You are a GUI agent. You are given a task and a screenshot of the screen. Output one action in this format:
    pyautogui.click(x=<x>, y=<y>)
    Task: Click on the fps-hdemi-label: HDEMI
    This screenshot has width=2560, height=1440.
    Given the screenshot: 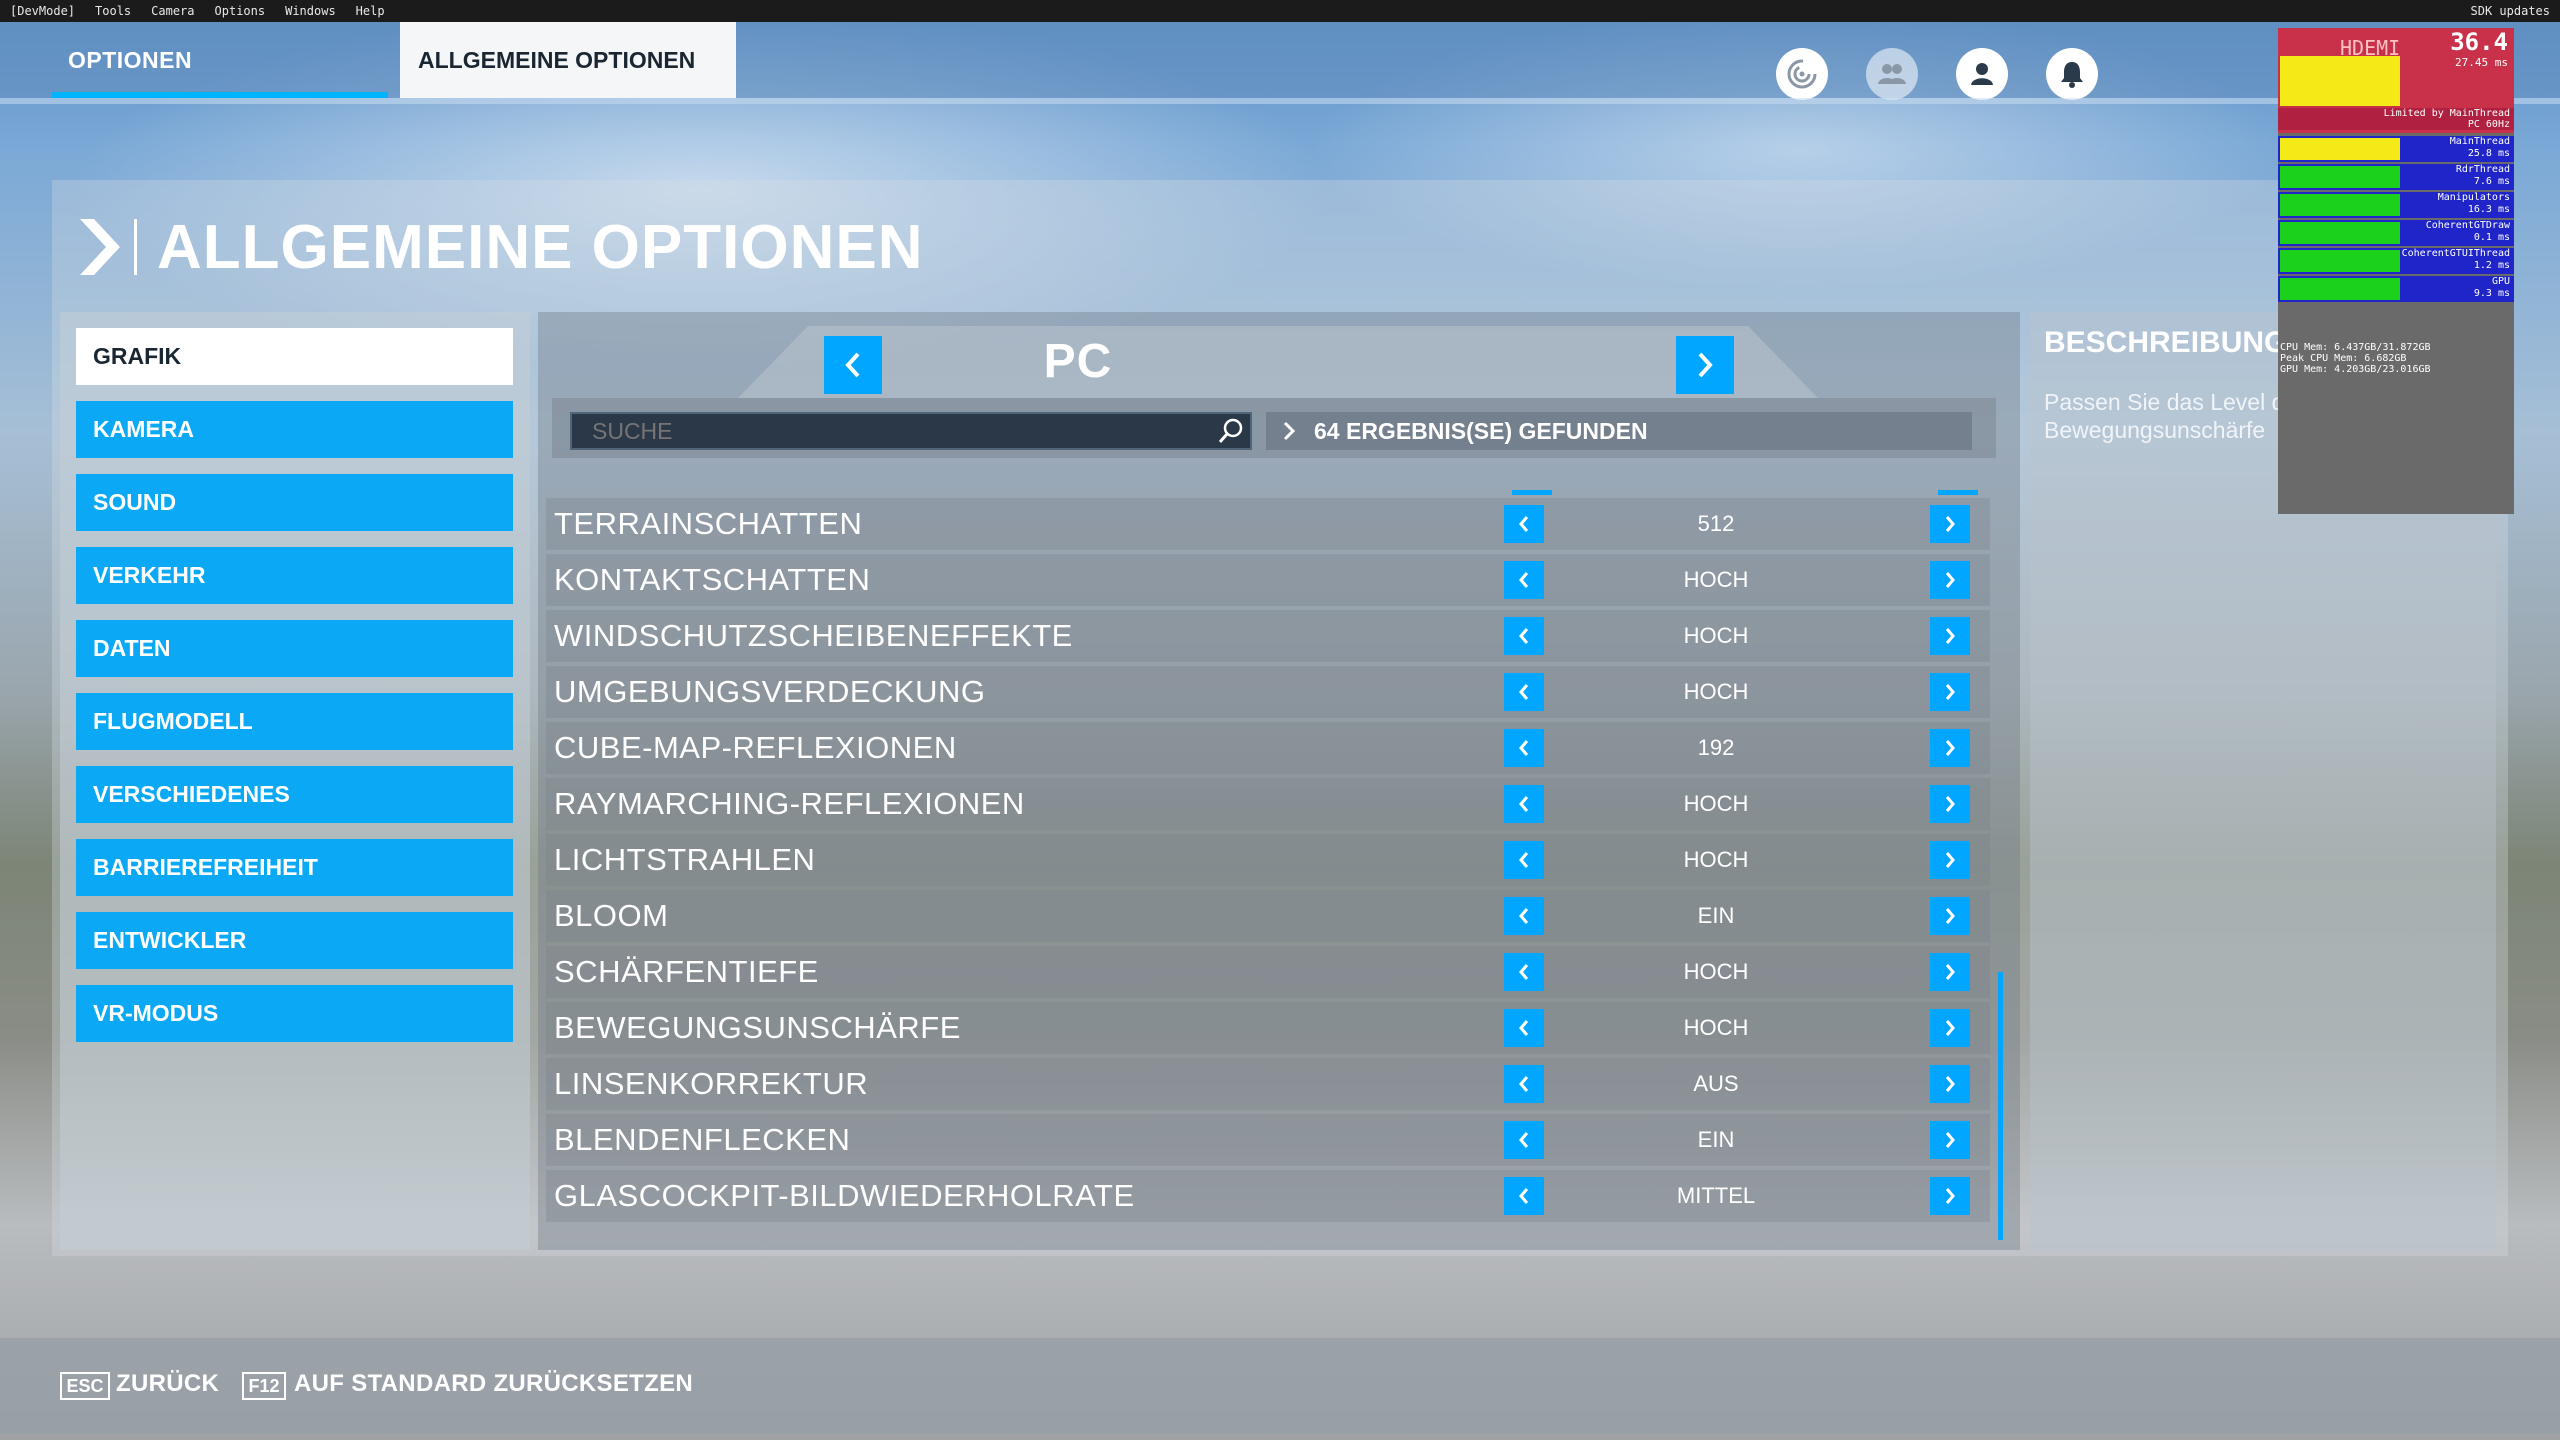 What is the action you would take?
    pyautogui.click(x=2370, y=48)
    